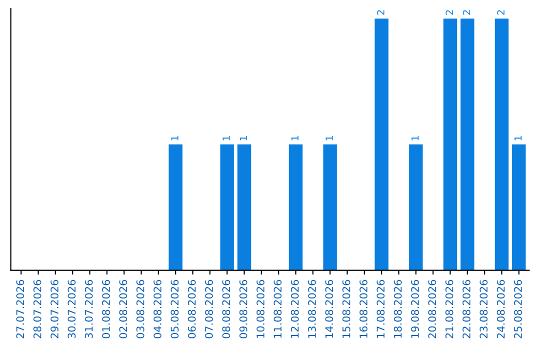  What do you see at coordinates (449, 309) in the screenshot?
I see `x-tick-label: 21.08.2026` at bounding box center [449, 309].